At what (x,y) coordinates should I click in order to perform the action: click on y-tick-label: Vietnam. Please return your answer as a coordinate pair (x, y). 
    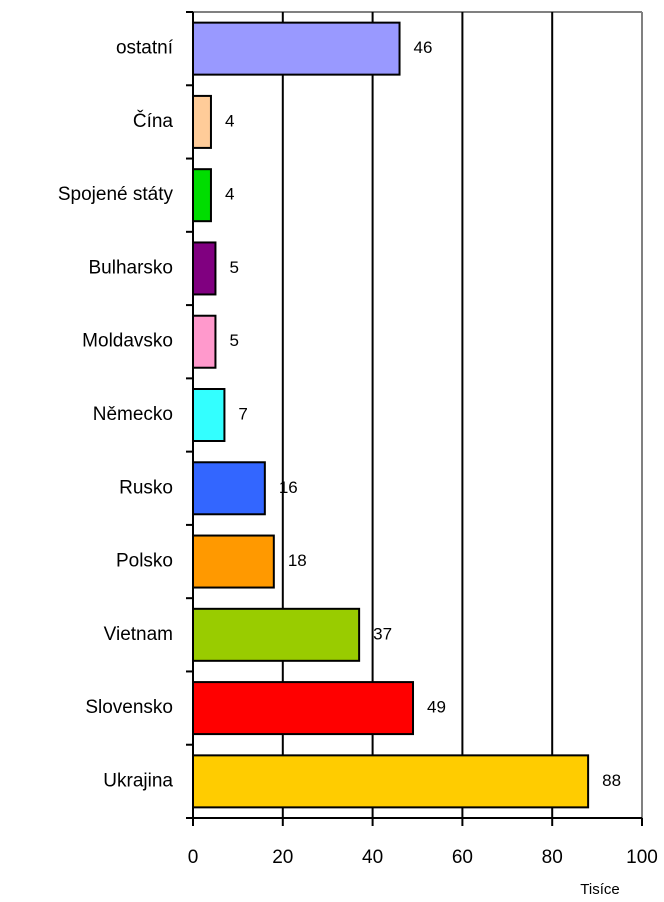
    Looking at the image, I should click on (138, 634).